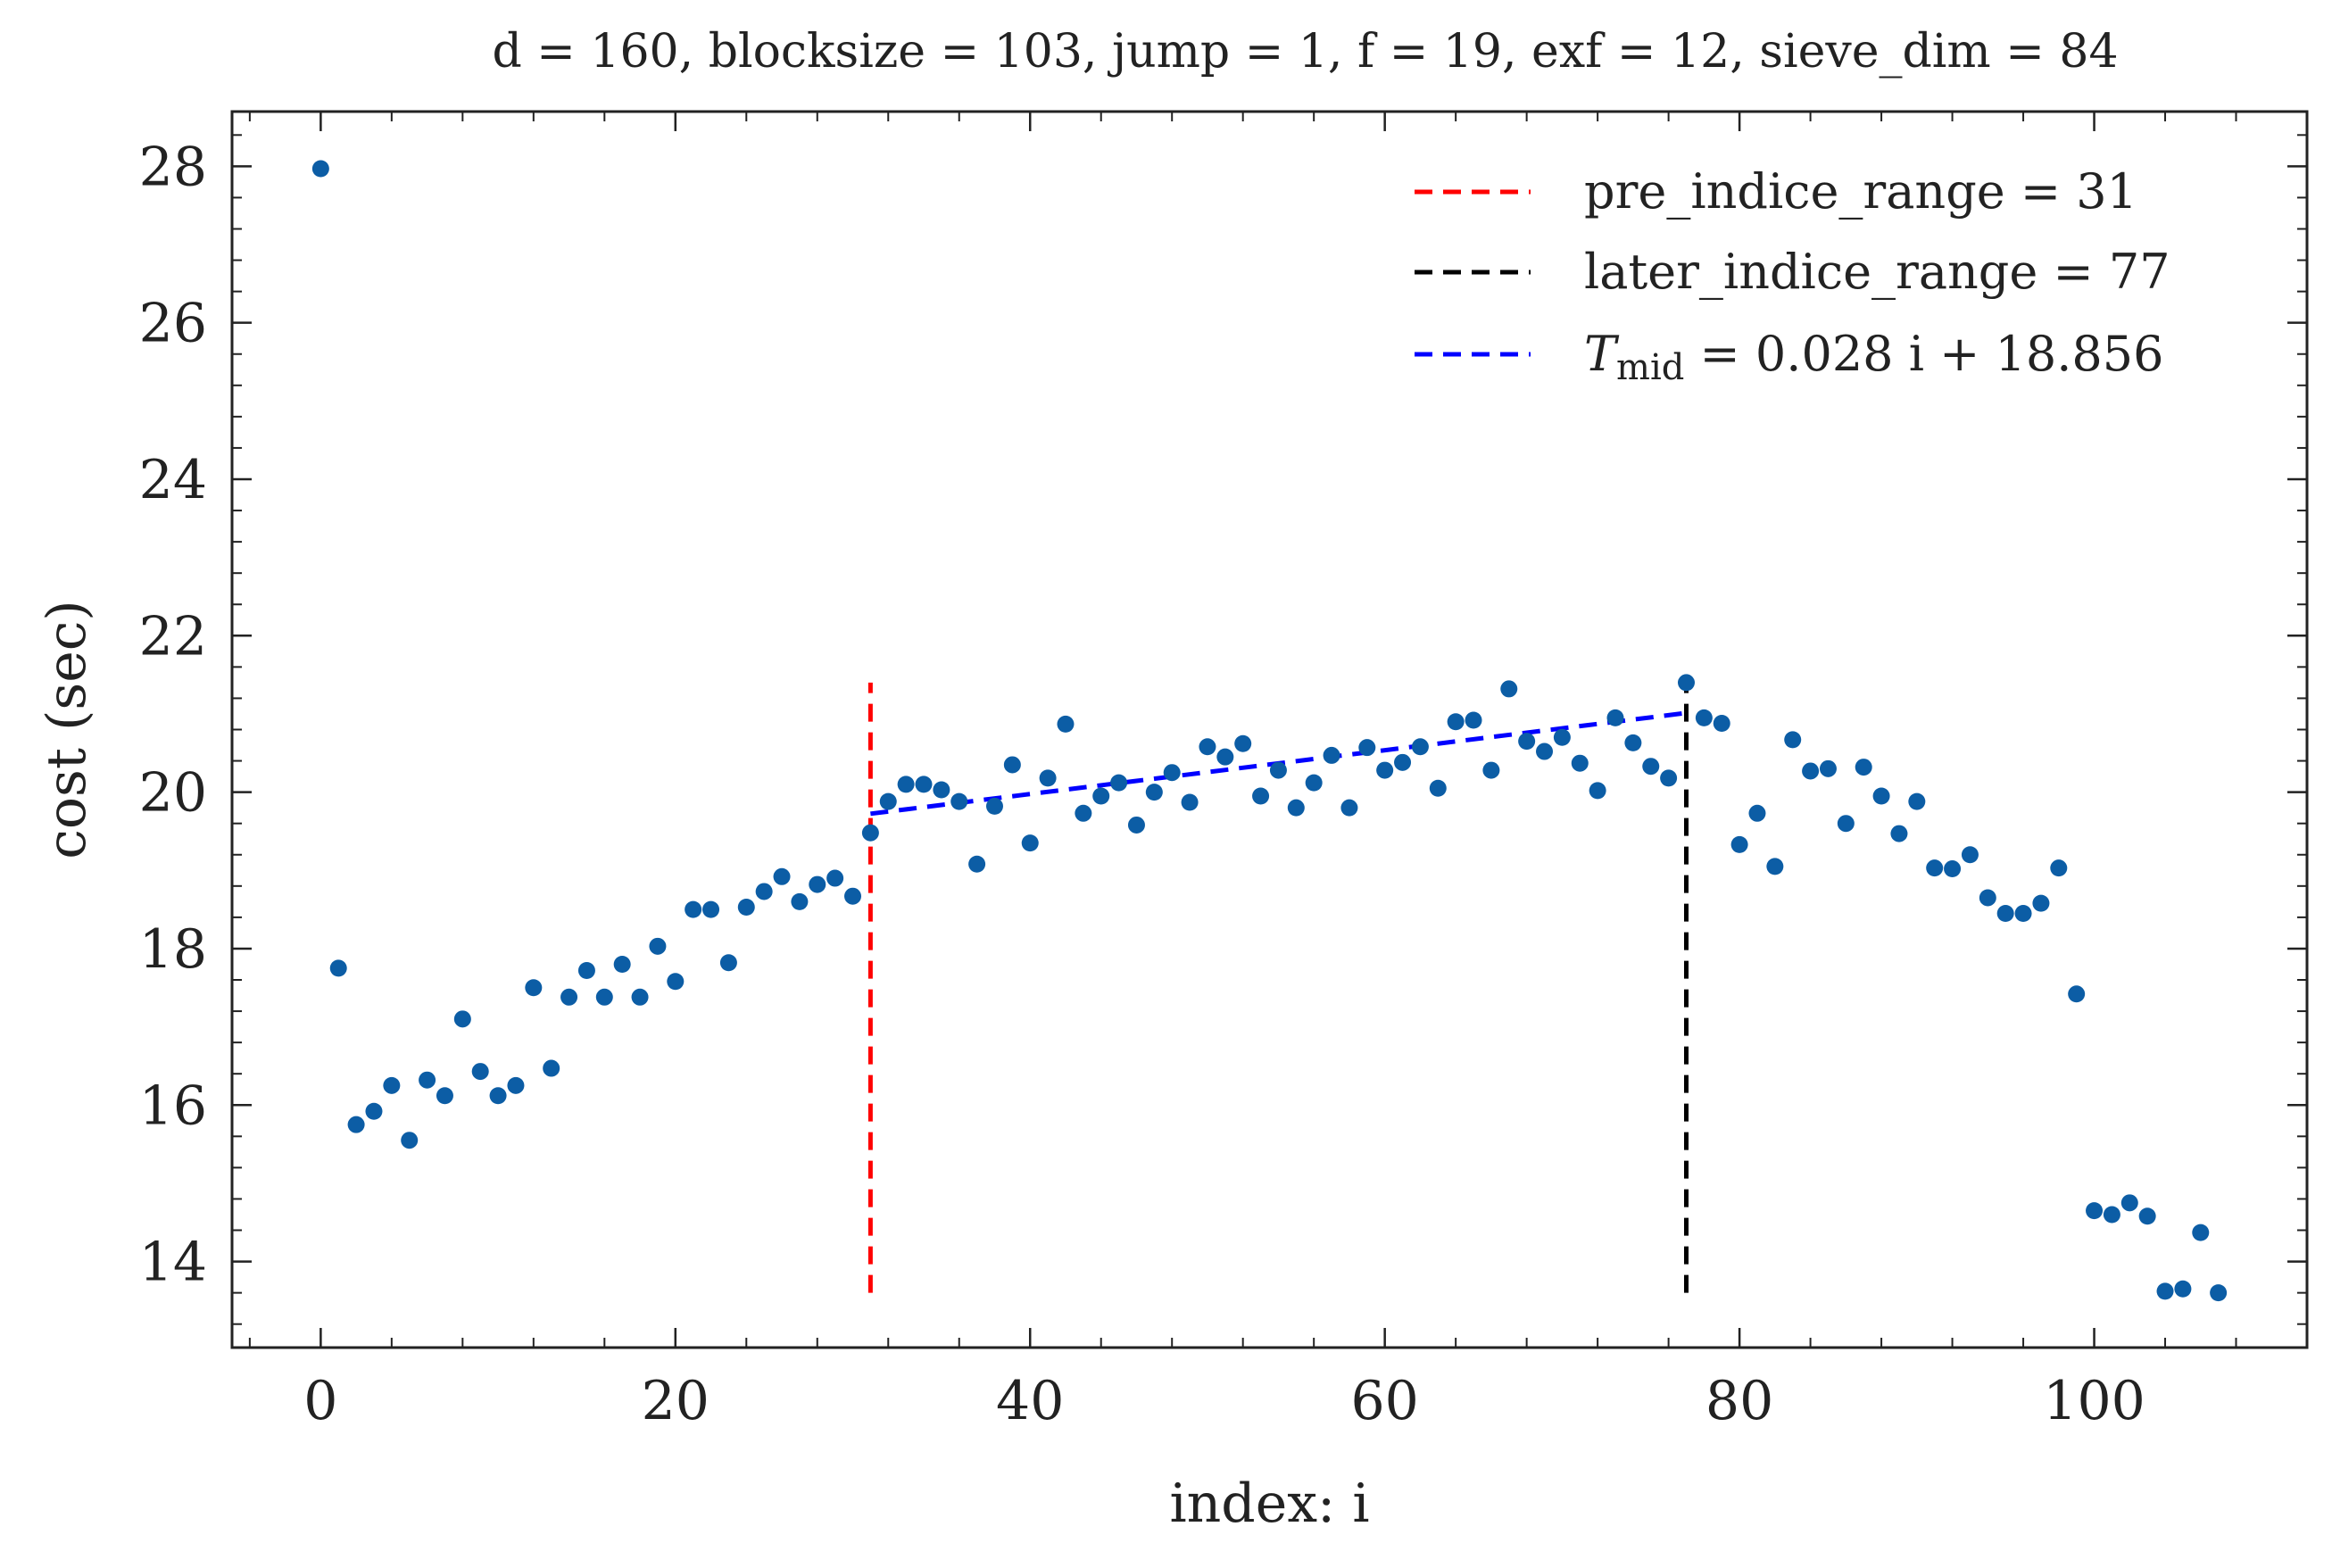 This screenshot has width=2332, height=1568. I want to click on x-tick-label: 100, so click(2094, 1401).